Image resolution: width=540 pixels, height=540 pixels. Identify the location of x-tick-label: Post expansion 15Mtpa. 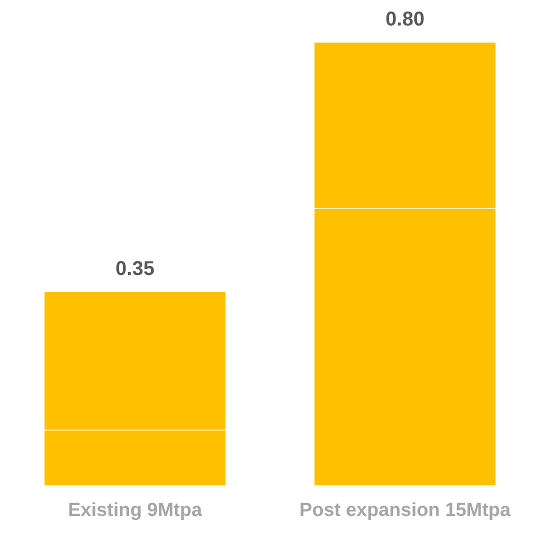
(405, 510).